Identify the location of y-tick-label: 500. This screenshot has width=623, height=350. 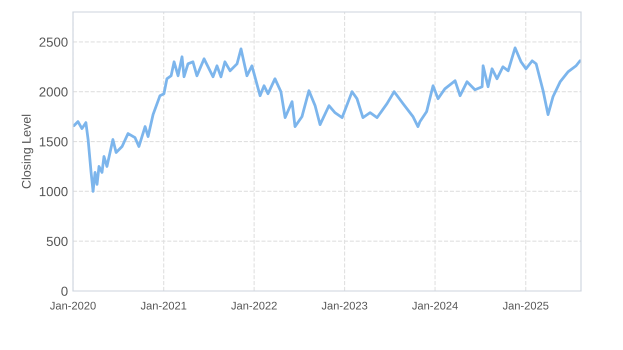
(57, 241).